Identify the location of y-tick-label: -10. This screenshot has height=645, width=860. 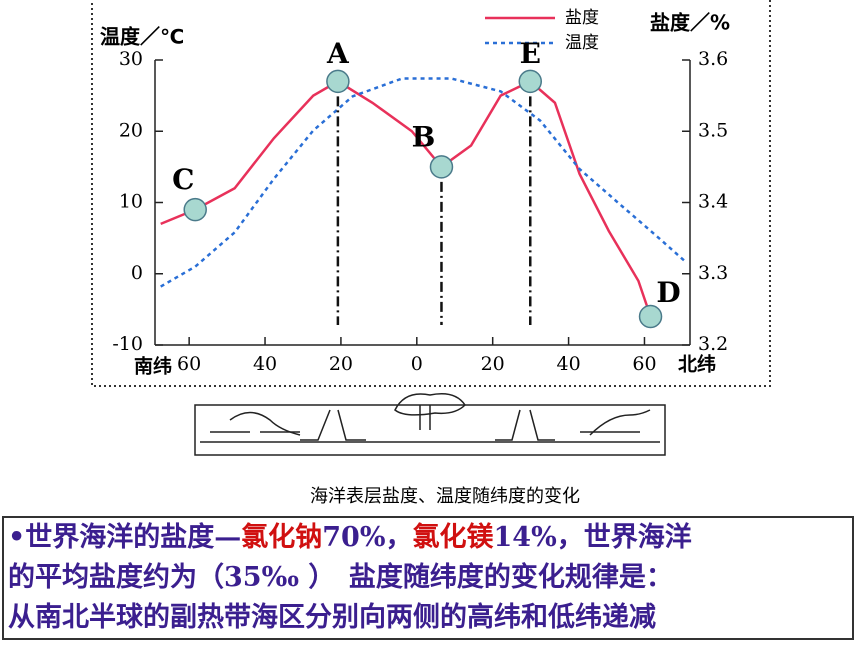
(127, 344).